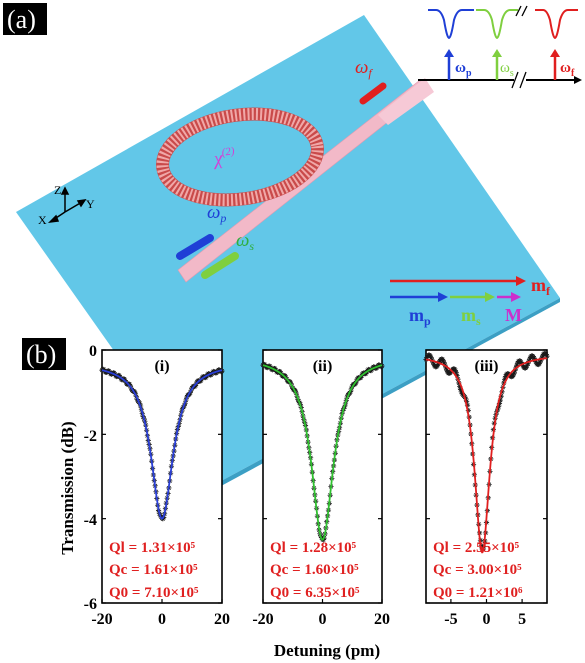 The width and height of the screenshot is (585, 663). What do you see at coordinates (42, 220) in the screenshot?
I see `axis-x-label: X` at bounding box center [42, 220].